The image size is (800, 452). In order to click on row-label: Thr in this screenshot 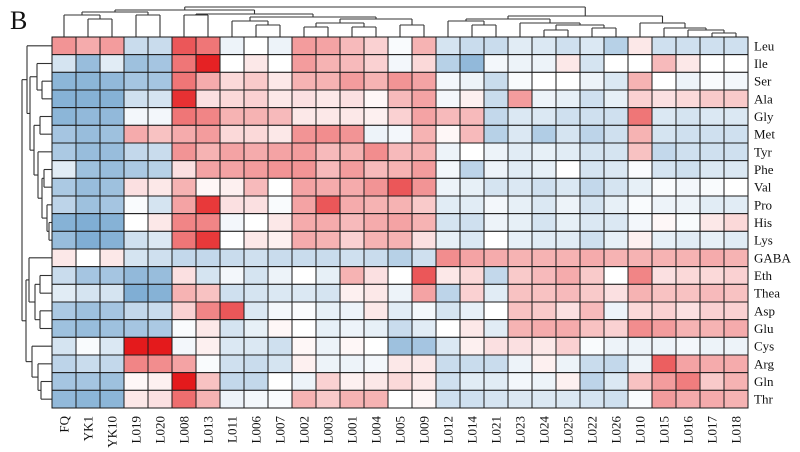, I will do `click(763, 399)`.